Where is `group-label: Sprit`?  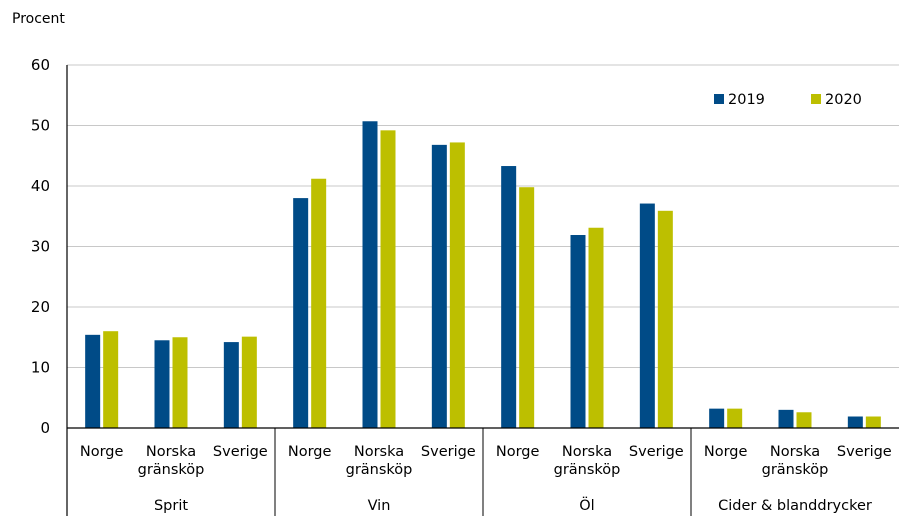 group-label: Sprit is located at coordinates (171, 506).